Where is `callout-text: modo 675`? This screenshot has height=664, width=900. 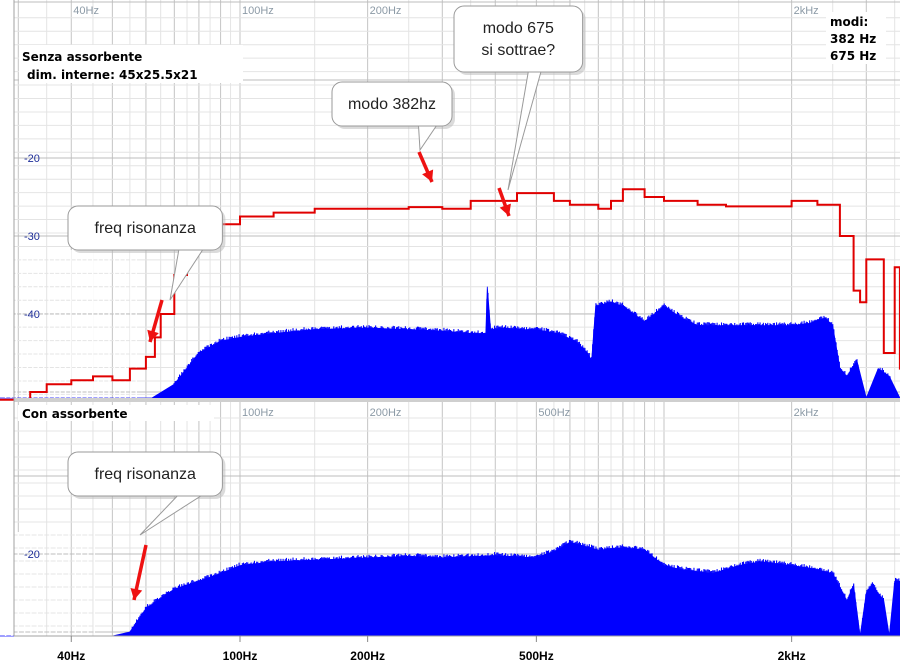
callout-text: modo 675 is located at coordinates (518, 28).